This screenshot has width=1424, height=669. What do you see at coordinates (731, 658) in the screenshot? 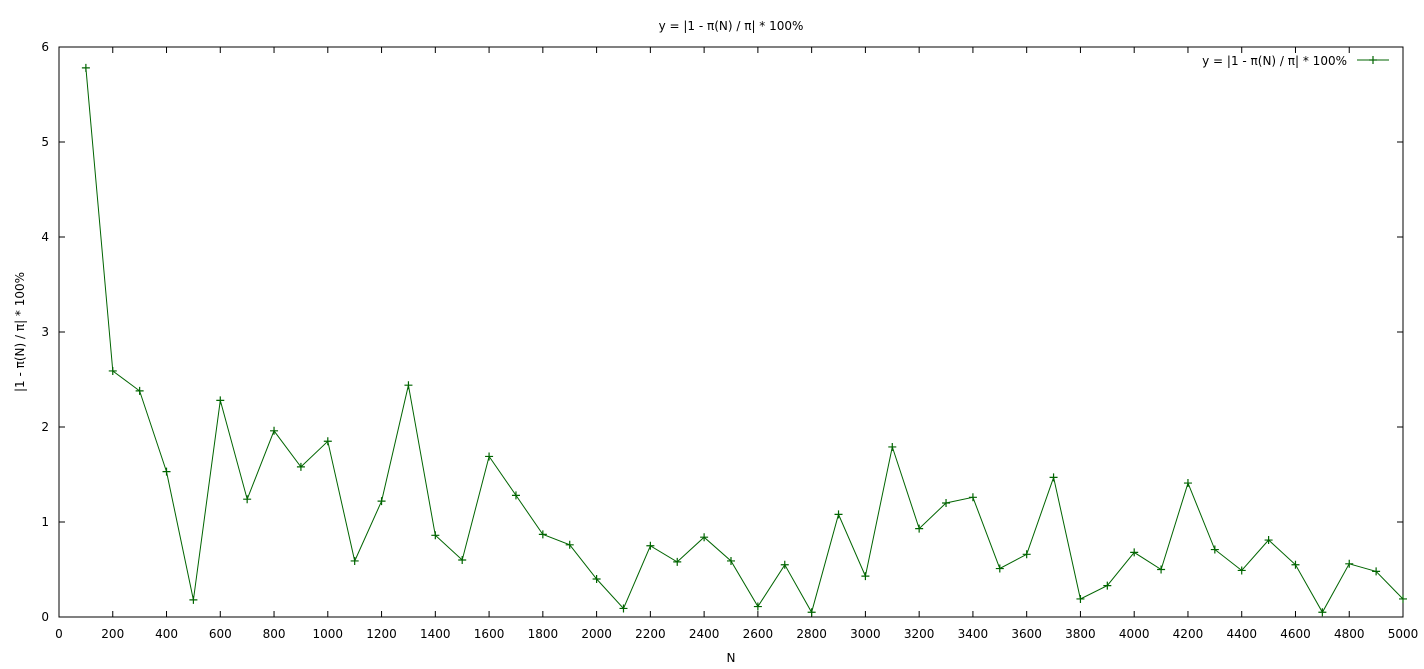
I see `x-axis-label: N` at bounding box center [731, 658].